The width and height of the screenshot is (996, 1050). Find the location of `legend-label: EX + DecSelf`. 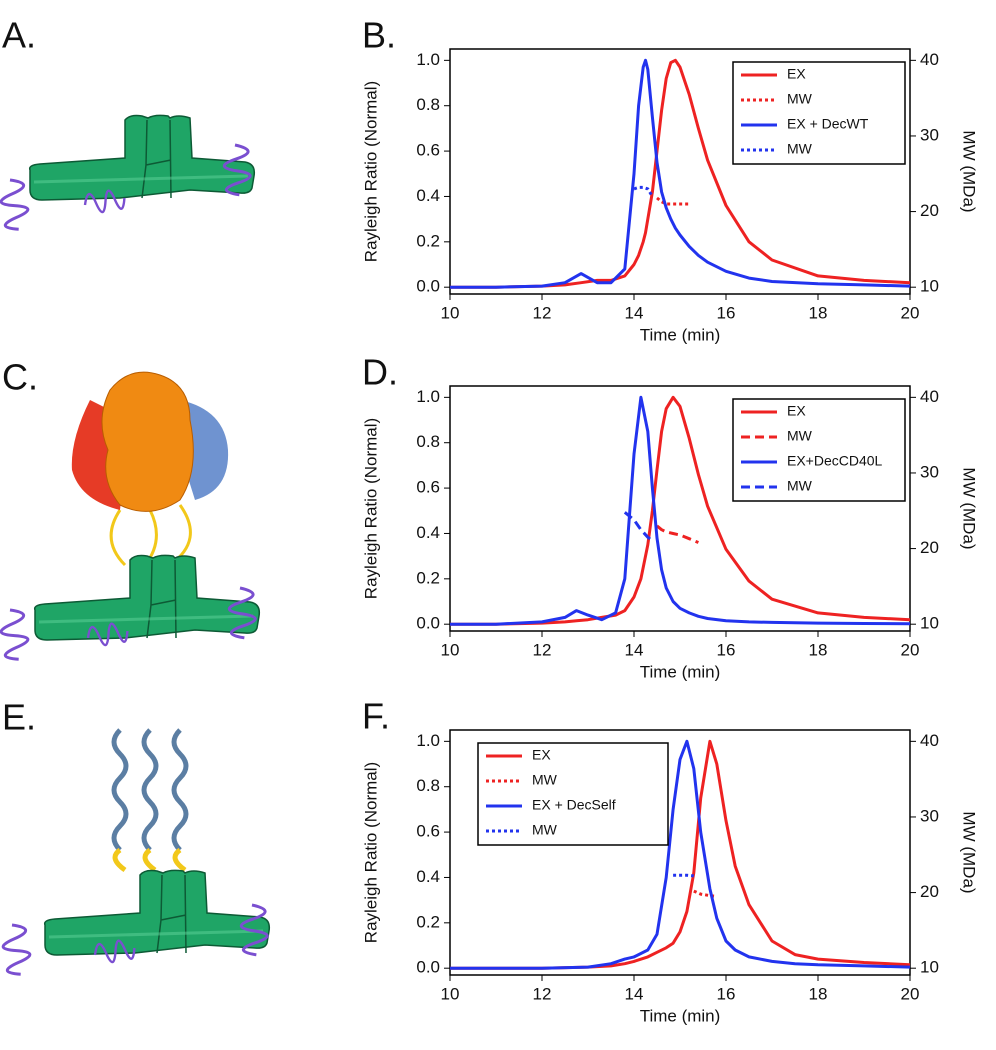

legend-label: EX + DecSelf is located at coordinates (574, 805).